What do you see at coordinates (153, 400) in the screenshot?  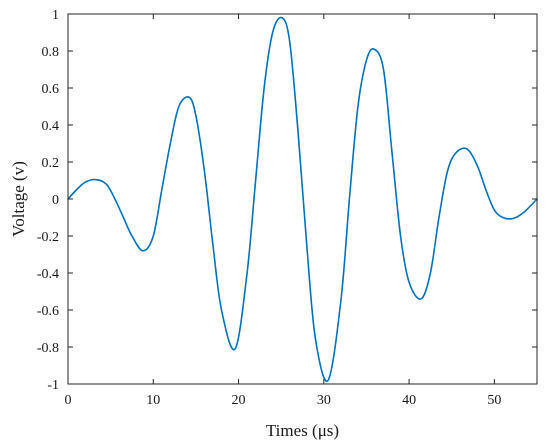 I see `x-tick-label: 10` at bounding box center [153, 400].